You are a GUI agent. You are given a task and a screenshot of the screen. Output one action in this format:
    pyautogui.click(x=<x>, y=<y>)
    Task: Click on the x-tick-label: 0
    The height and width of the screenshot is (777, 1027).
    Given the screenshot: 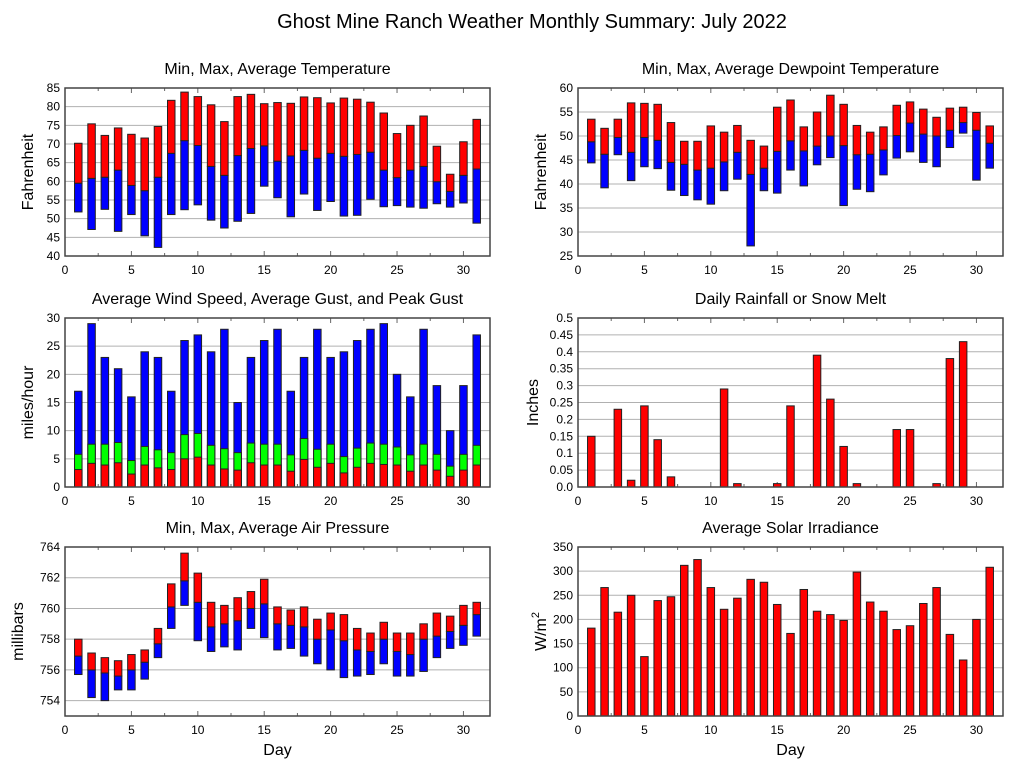 What is the action you would take?
    pyautogui.click(x=578, y=270)
    